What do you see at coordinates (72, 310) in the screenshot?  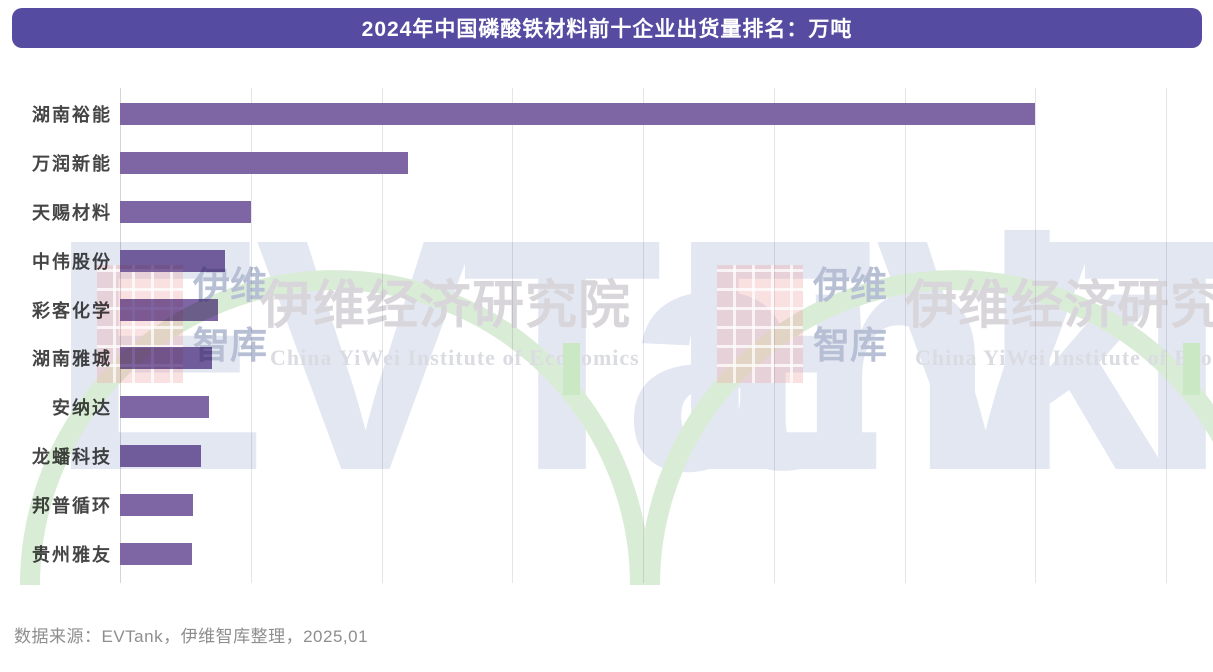 I see `category-label: 彩客化学` at bounding box center [72, 310].